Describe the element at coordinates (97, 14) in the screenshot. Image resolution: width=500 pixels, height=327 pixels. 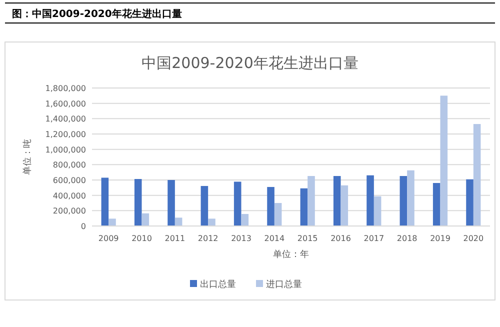
I see `text: 图：中国2009-2020年花生进出口量` at that location.